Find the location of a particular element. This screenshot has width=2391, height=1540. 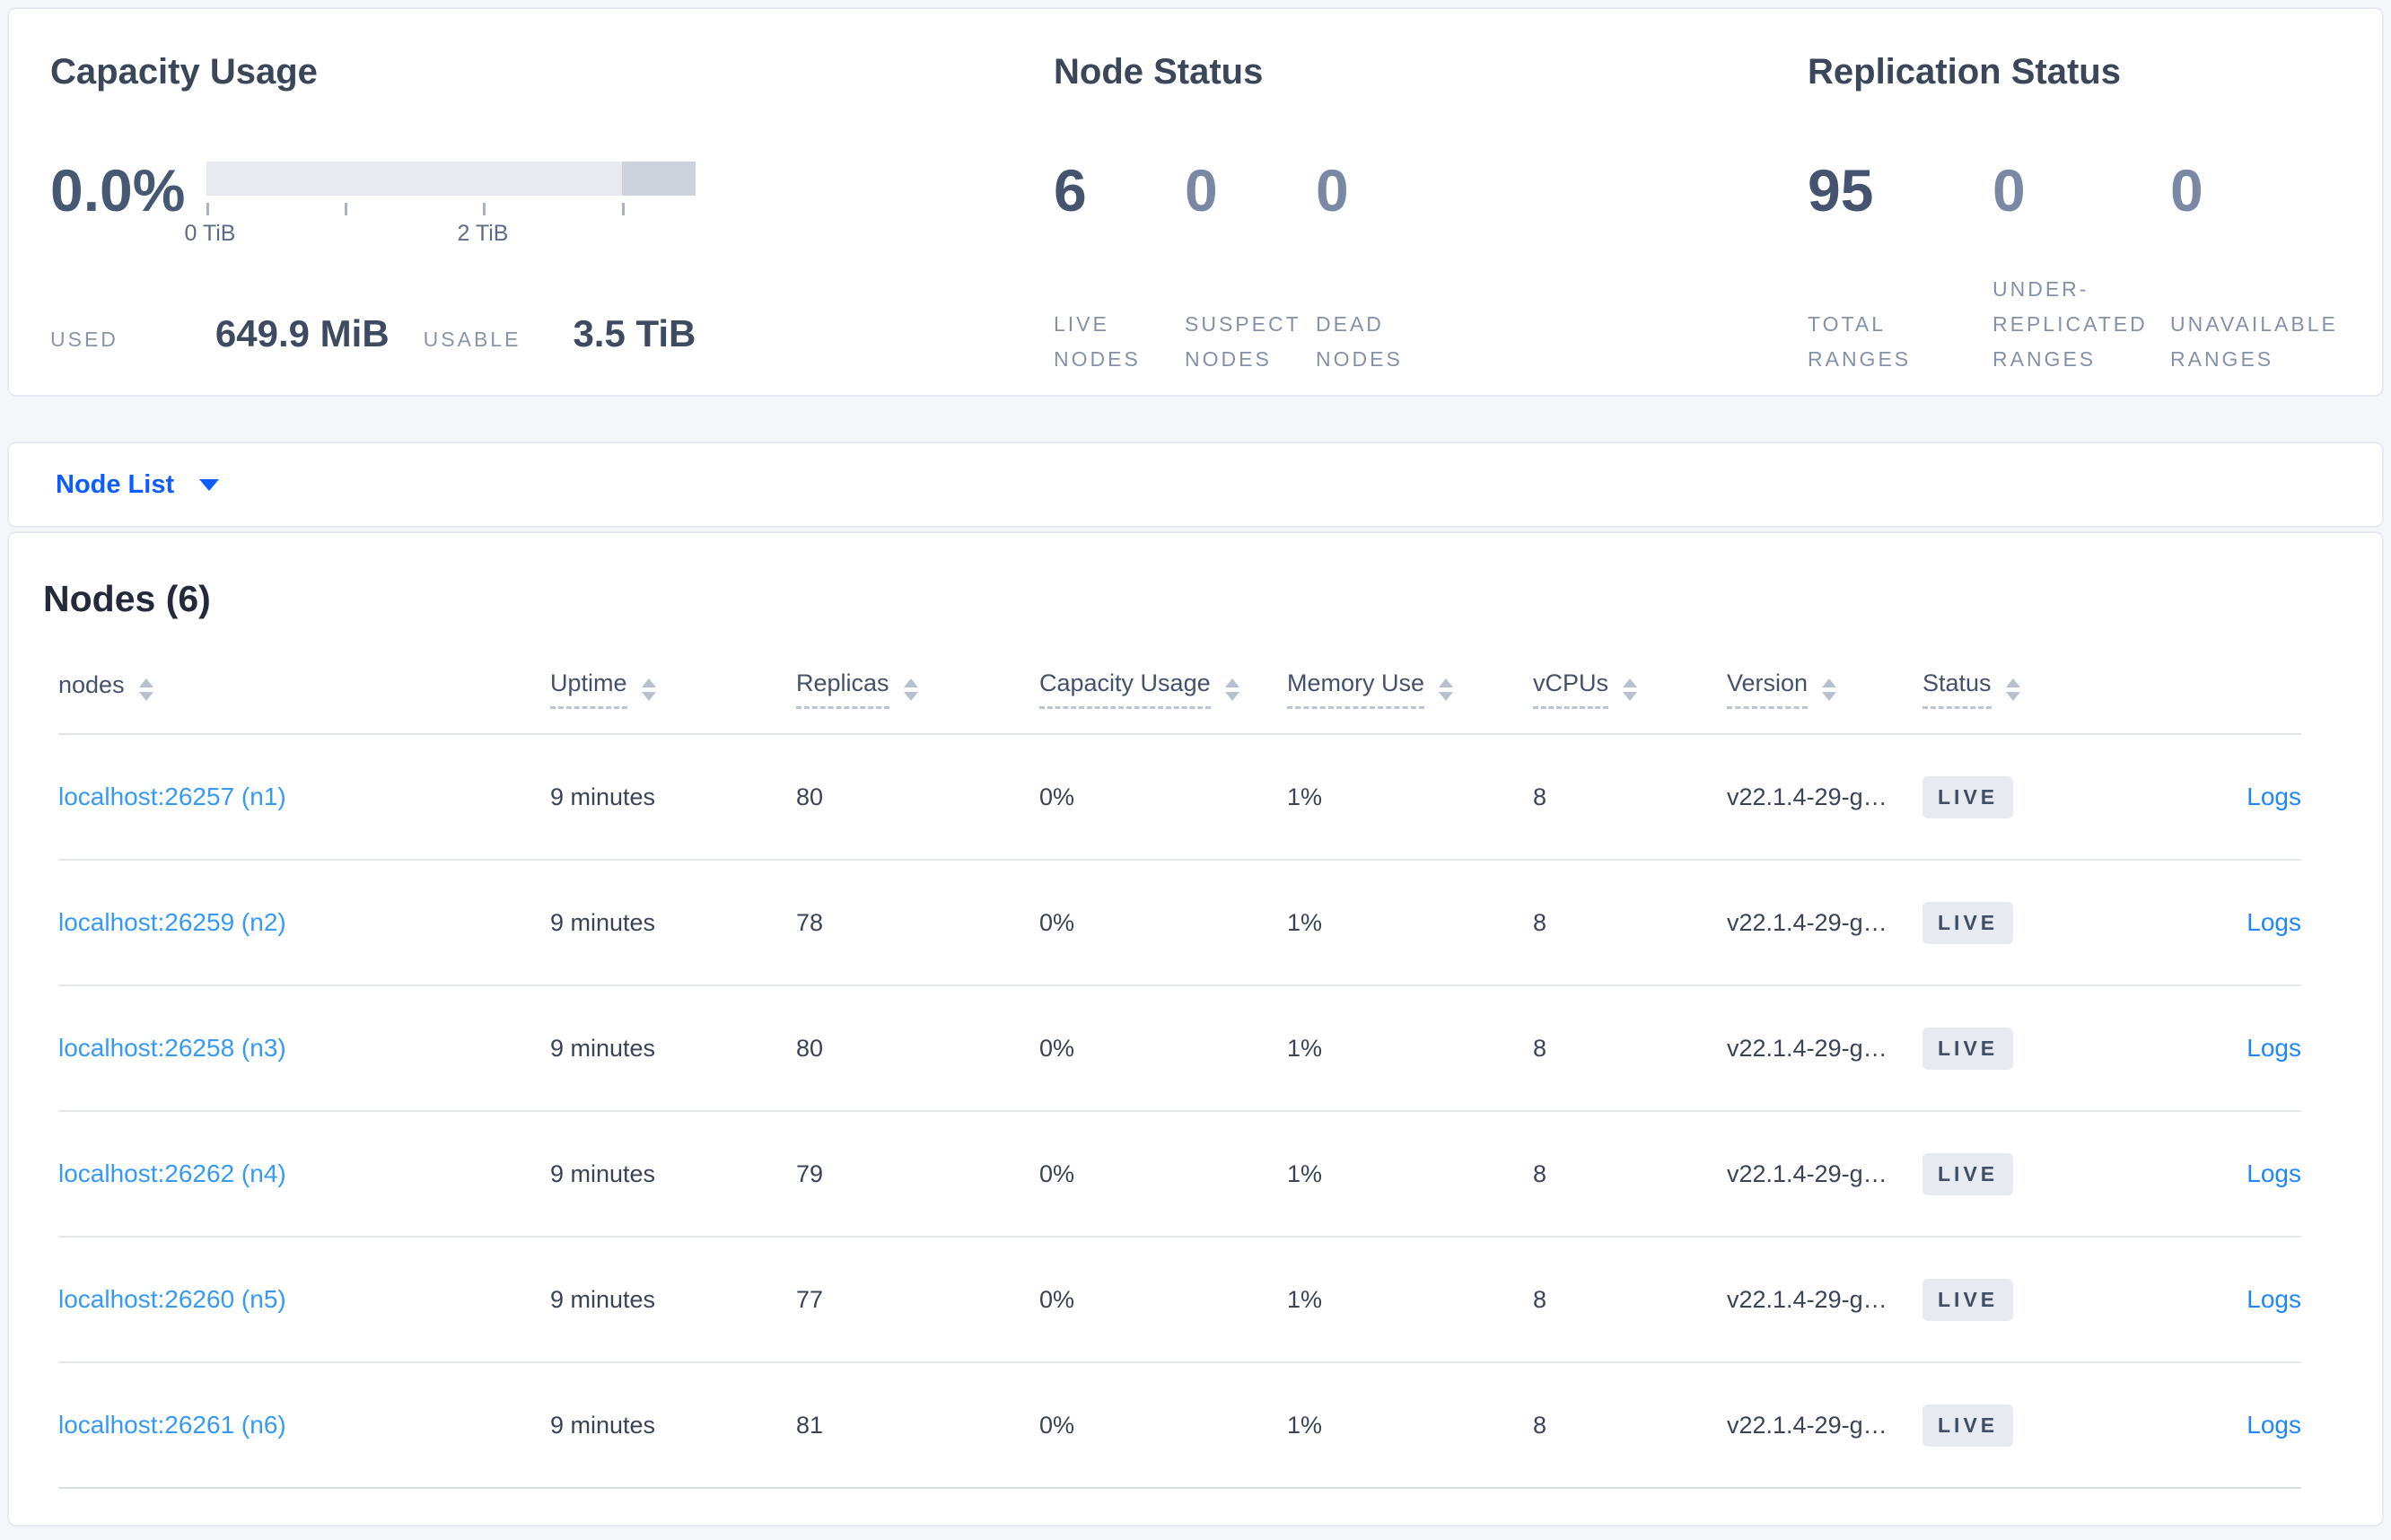

column-header-uptime: Uptime is located at coordinates (673, 689).